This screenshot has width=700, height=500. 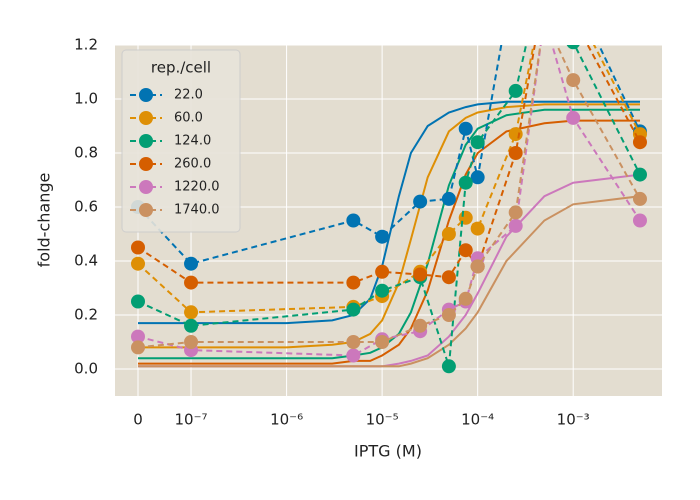 I want to click on x-tick-label: 10⁻⁵, so click(x=382, y=420).